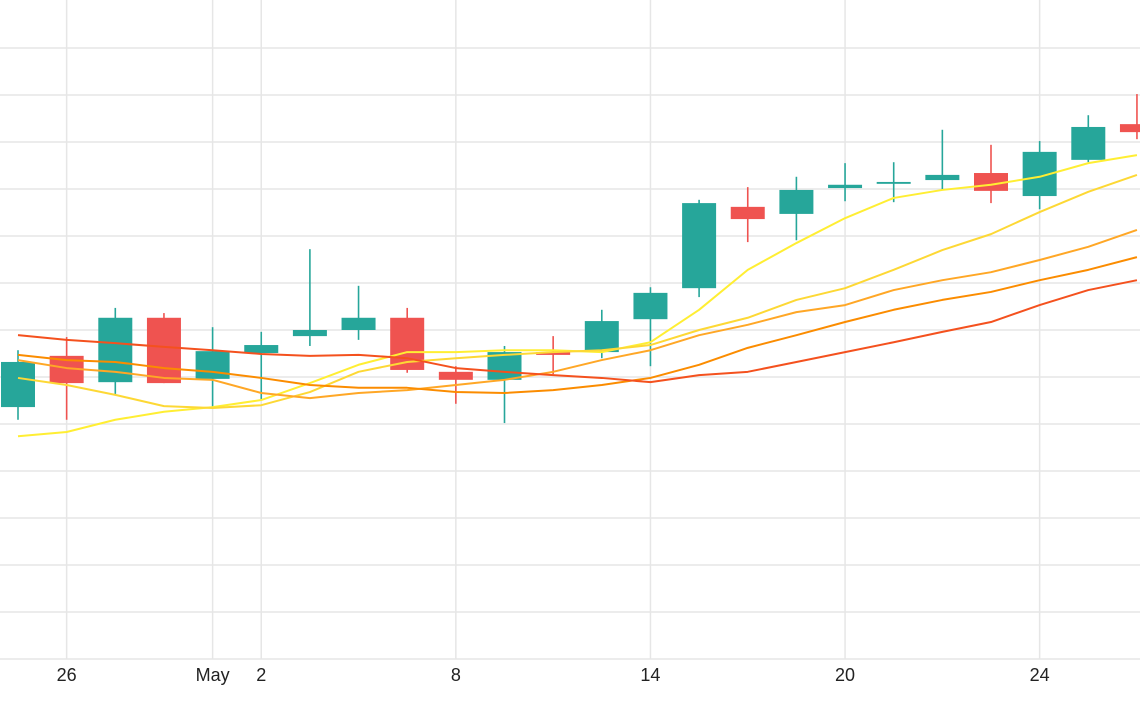 This screenshot has height=710, width=1140. Describe the element at coordinates (67, 675) in the screenshot. I see `x-tick-label: 26` at that location.